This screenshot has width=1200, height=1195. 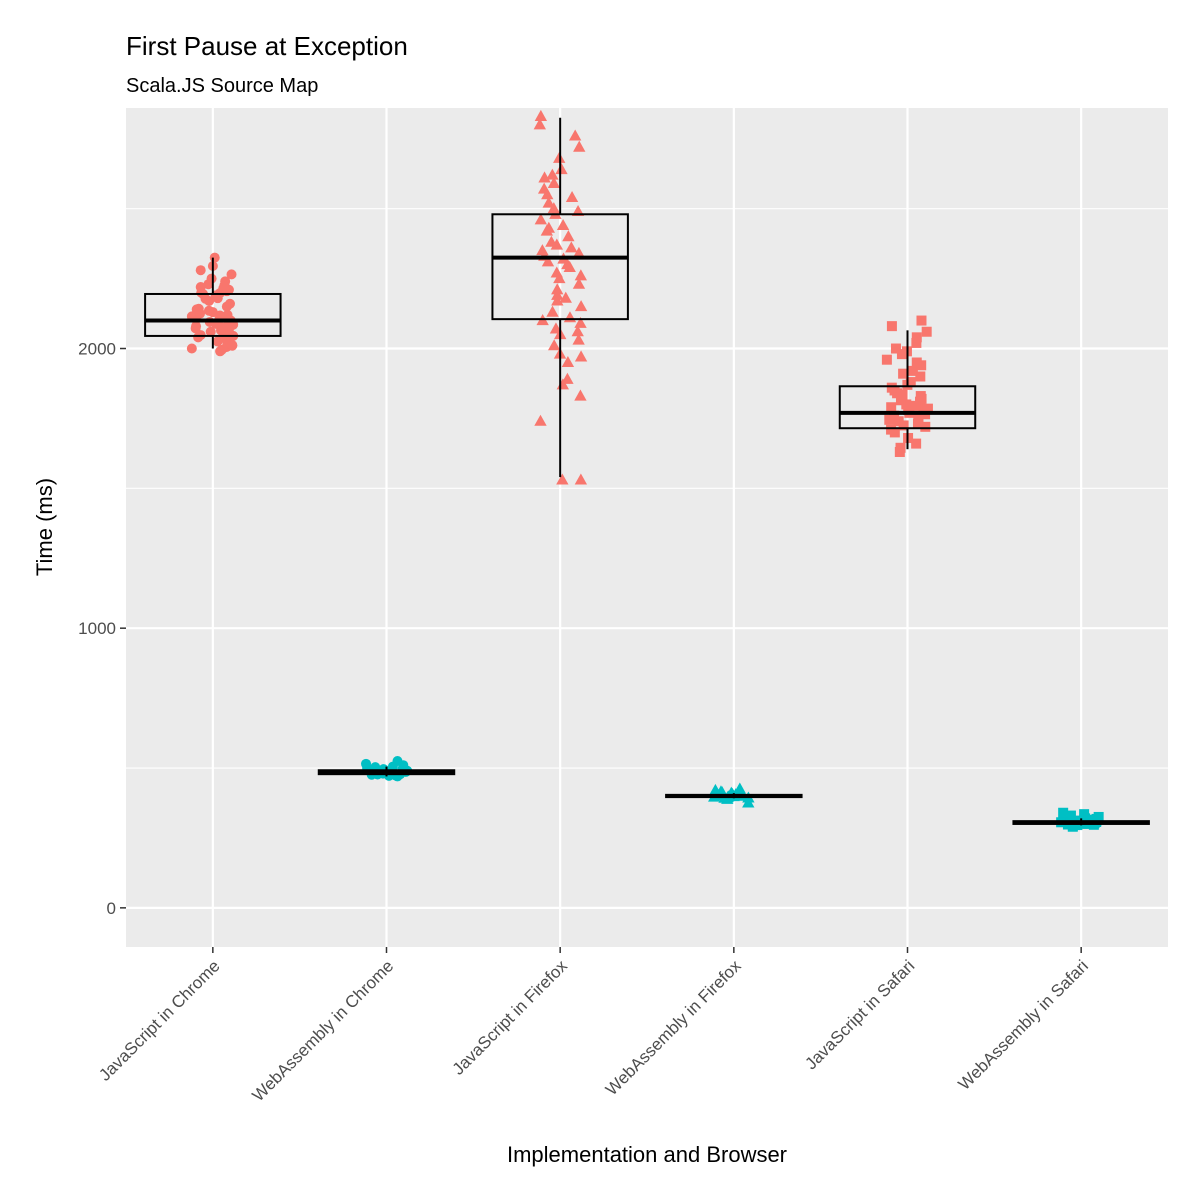 I want to click on x-tick-label: WebAssembly in Chrome, so click(x=322, y=1030).